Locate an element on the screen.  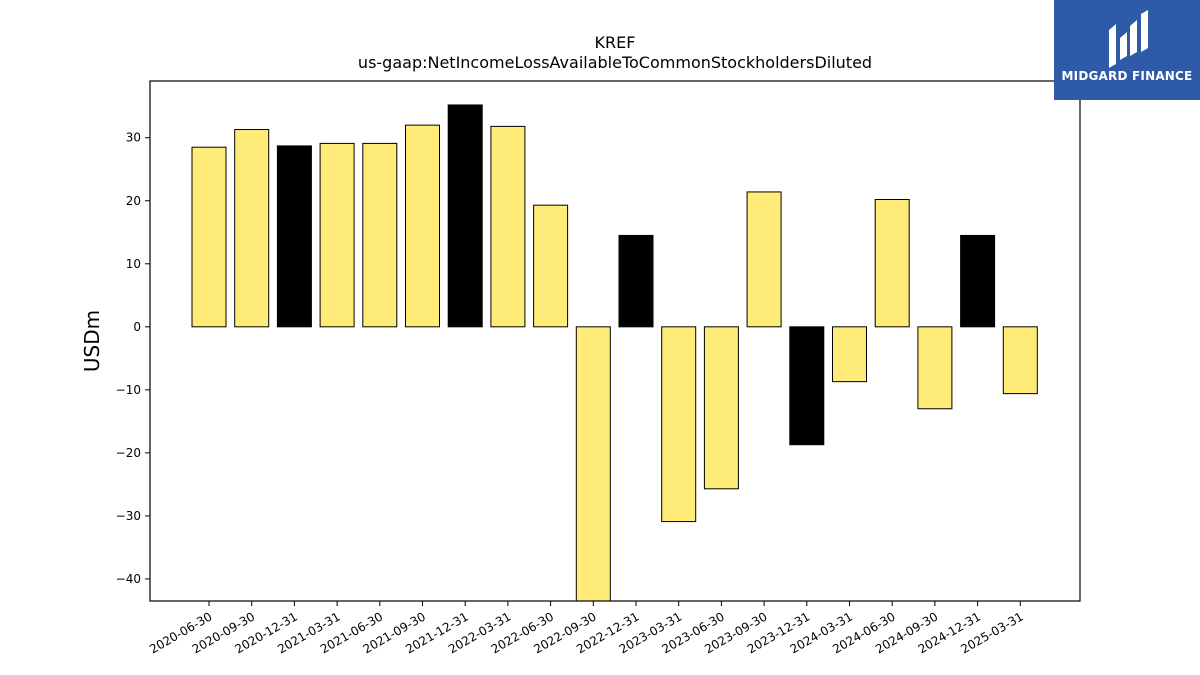
y-axis-label: USDm is located at coordinates (92, 341).